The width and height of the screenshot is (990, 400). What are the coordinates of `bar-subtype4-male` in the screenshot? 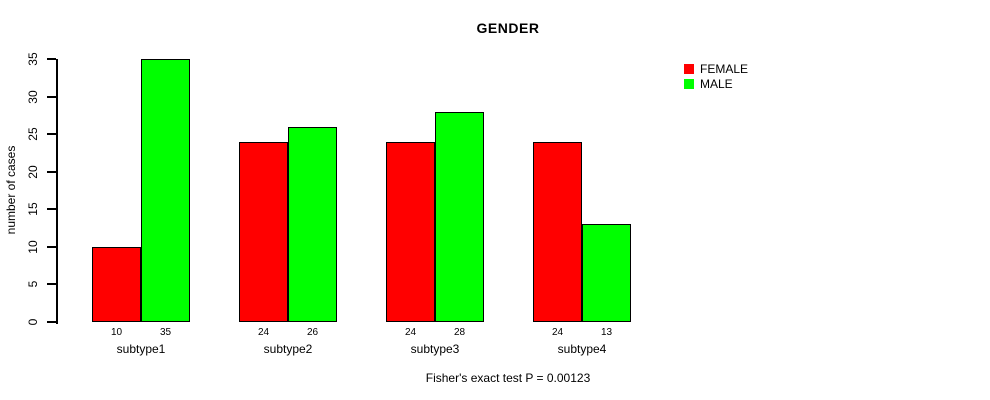 It's located at (606, 273).